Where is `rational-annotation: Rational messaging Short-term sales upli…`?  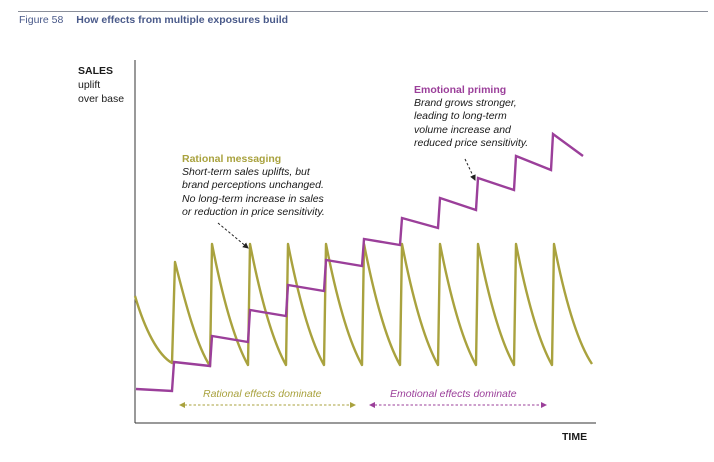
rational-annotation: Rational messaging Short-term sales upli… is located at coordinates (292, 186).